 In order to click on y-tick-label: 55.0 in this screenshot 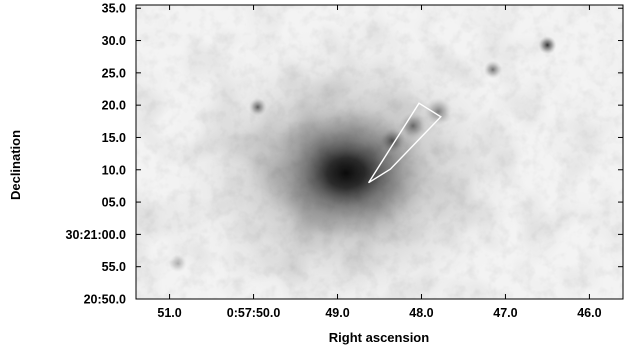, I will do `click(114, 267)`.